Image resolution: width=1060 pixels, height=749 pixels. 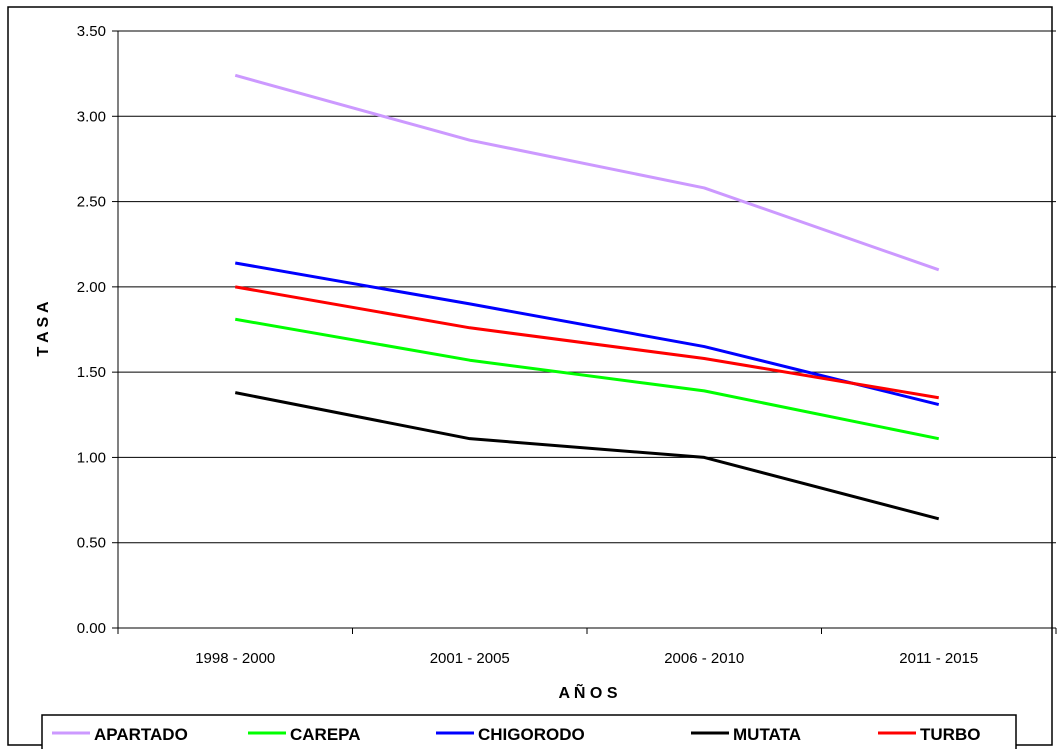 What do you see at coordinates (704, 658) in the screenshot?
I see `x-tick-label: 2006 - 2010` at bounding box center [704, 658].